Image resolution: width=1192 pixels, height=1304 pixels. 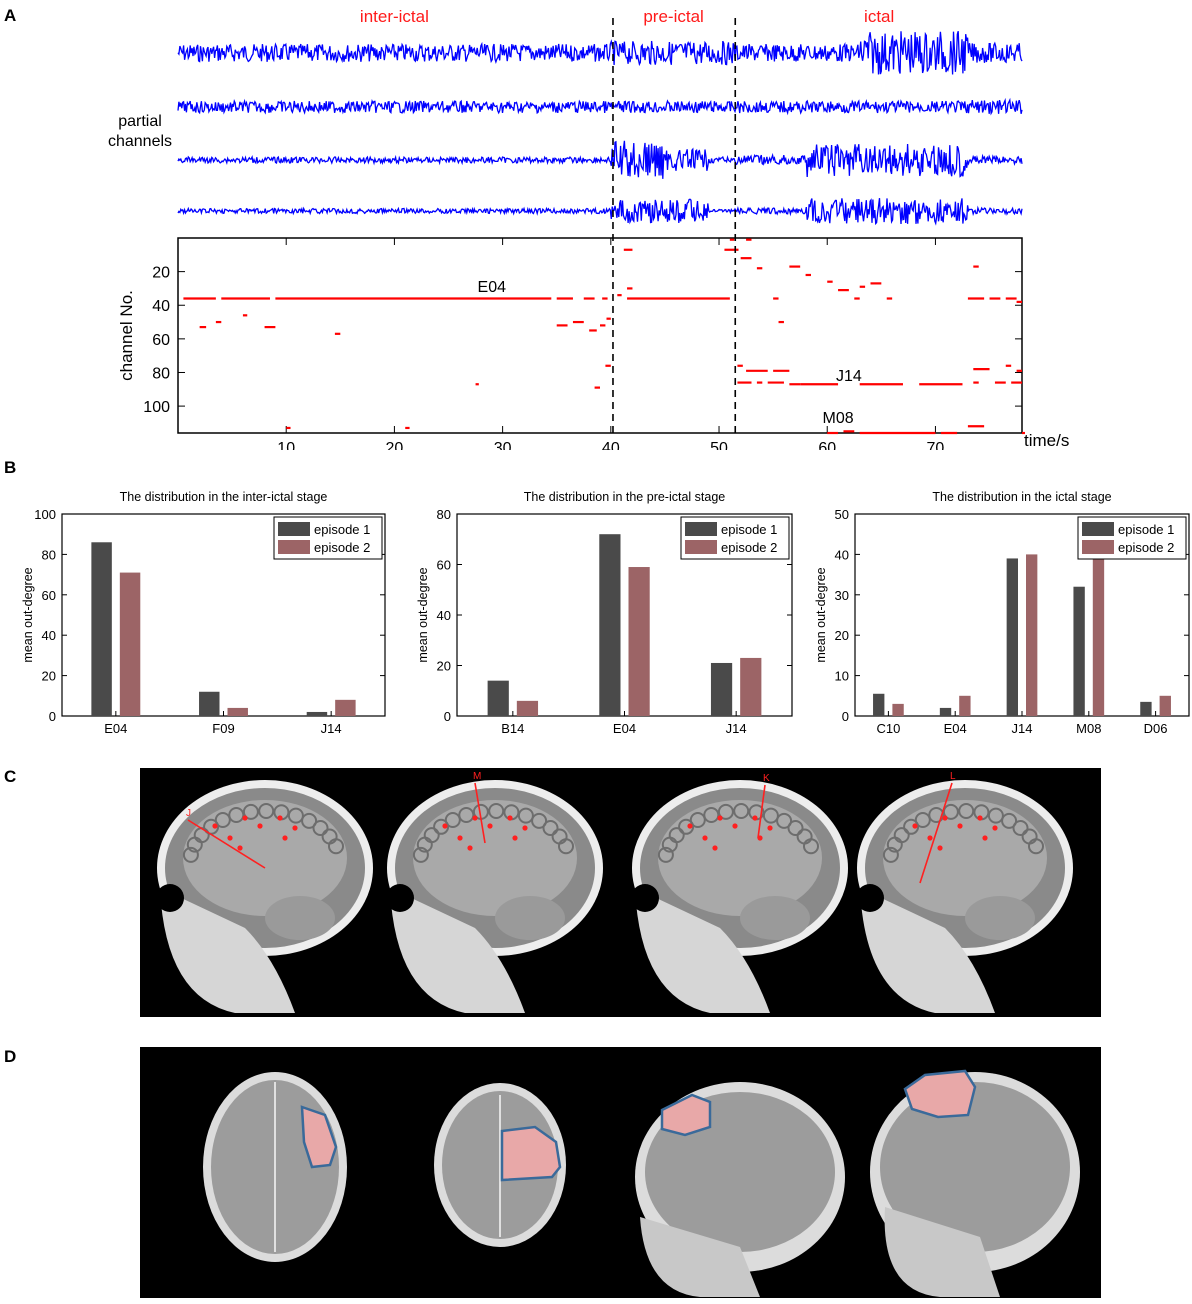 What do you see at coordinates (156, 407) in the screenshot?
I see `y-tick-label: 100` at bounding box center [156, 407].